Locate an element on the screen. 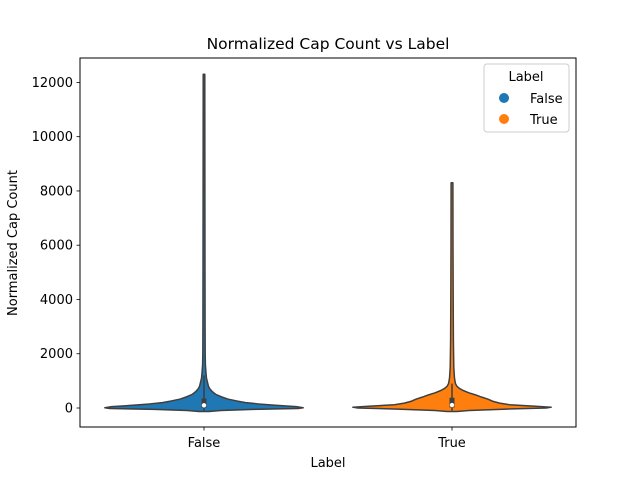 The height and width of the screenshot is (480, 640). y-tick-label: 8000 is located at coordinates (56, 191).